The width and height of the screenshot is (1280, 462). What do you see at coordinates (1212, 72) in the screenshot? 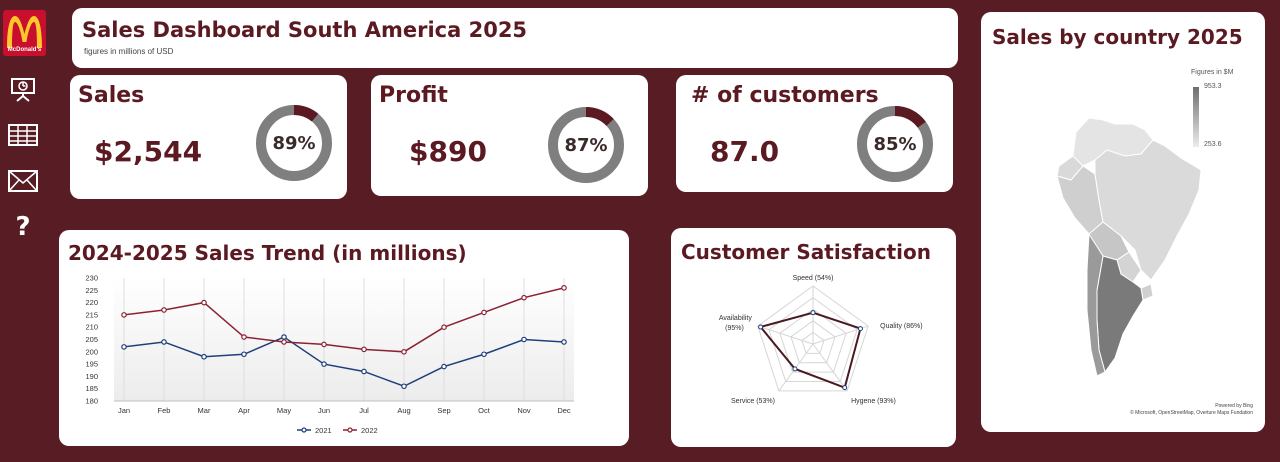
I see `map-legend-title: Figures in $M` at bounding box center [1212, 72].